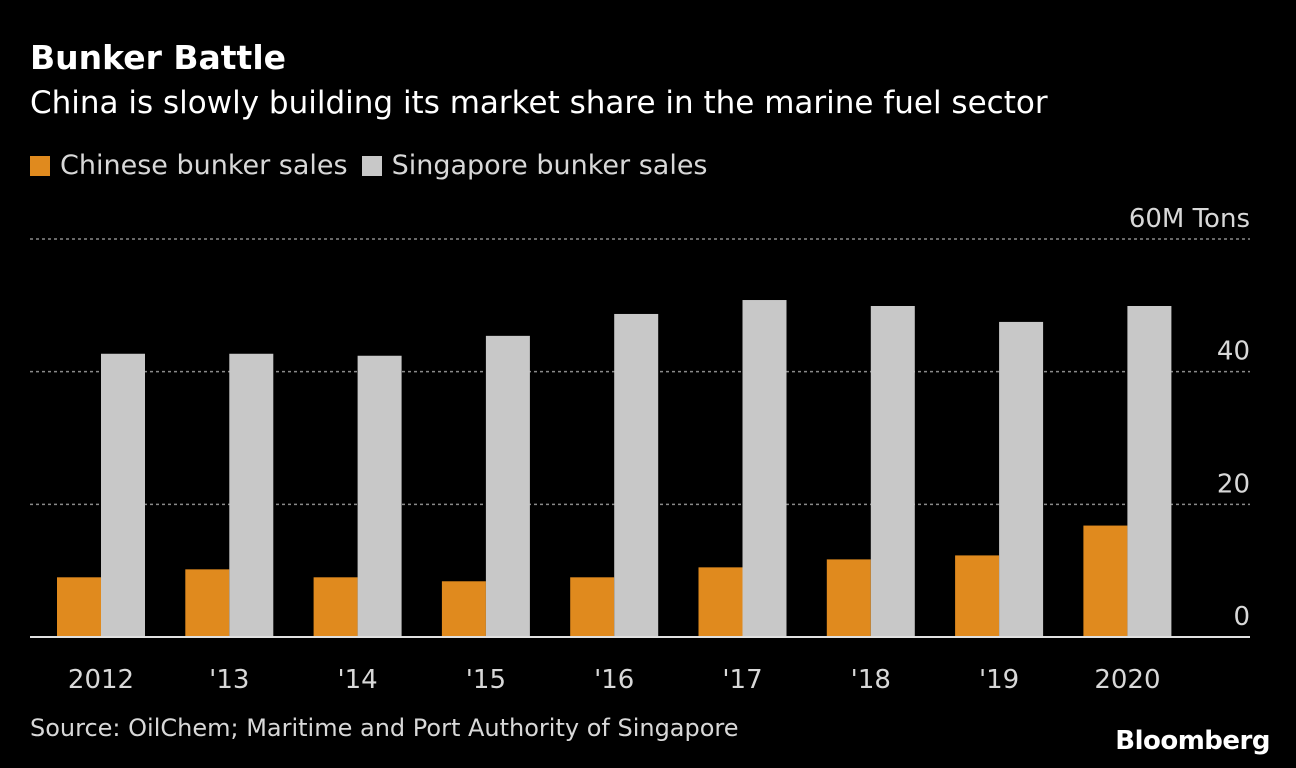  Describe the element at coordinates (101, 680) in the screenshot. I see `x-tick-label: 2012` at that location.